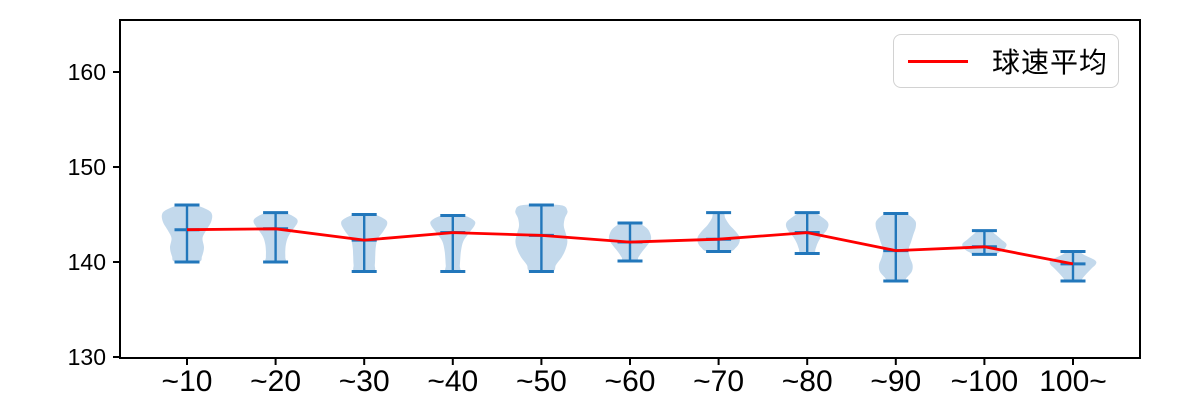 The height and width of the screenshot is (400, 1200). I want to click on x-tick-label-~100: ~100, so click(985, 381).